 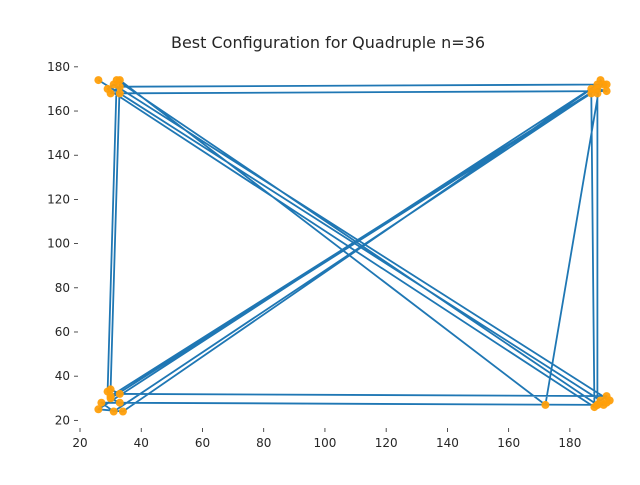 I want to click on x-tick-label: 180, so click(x=569, y=443).